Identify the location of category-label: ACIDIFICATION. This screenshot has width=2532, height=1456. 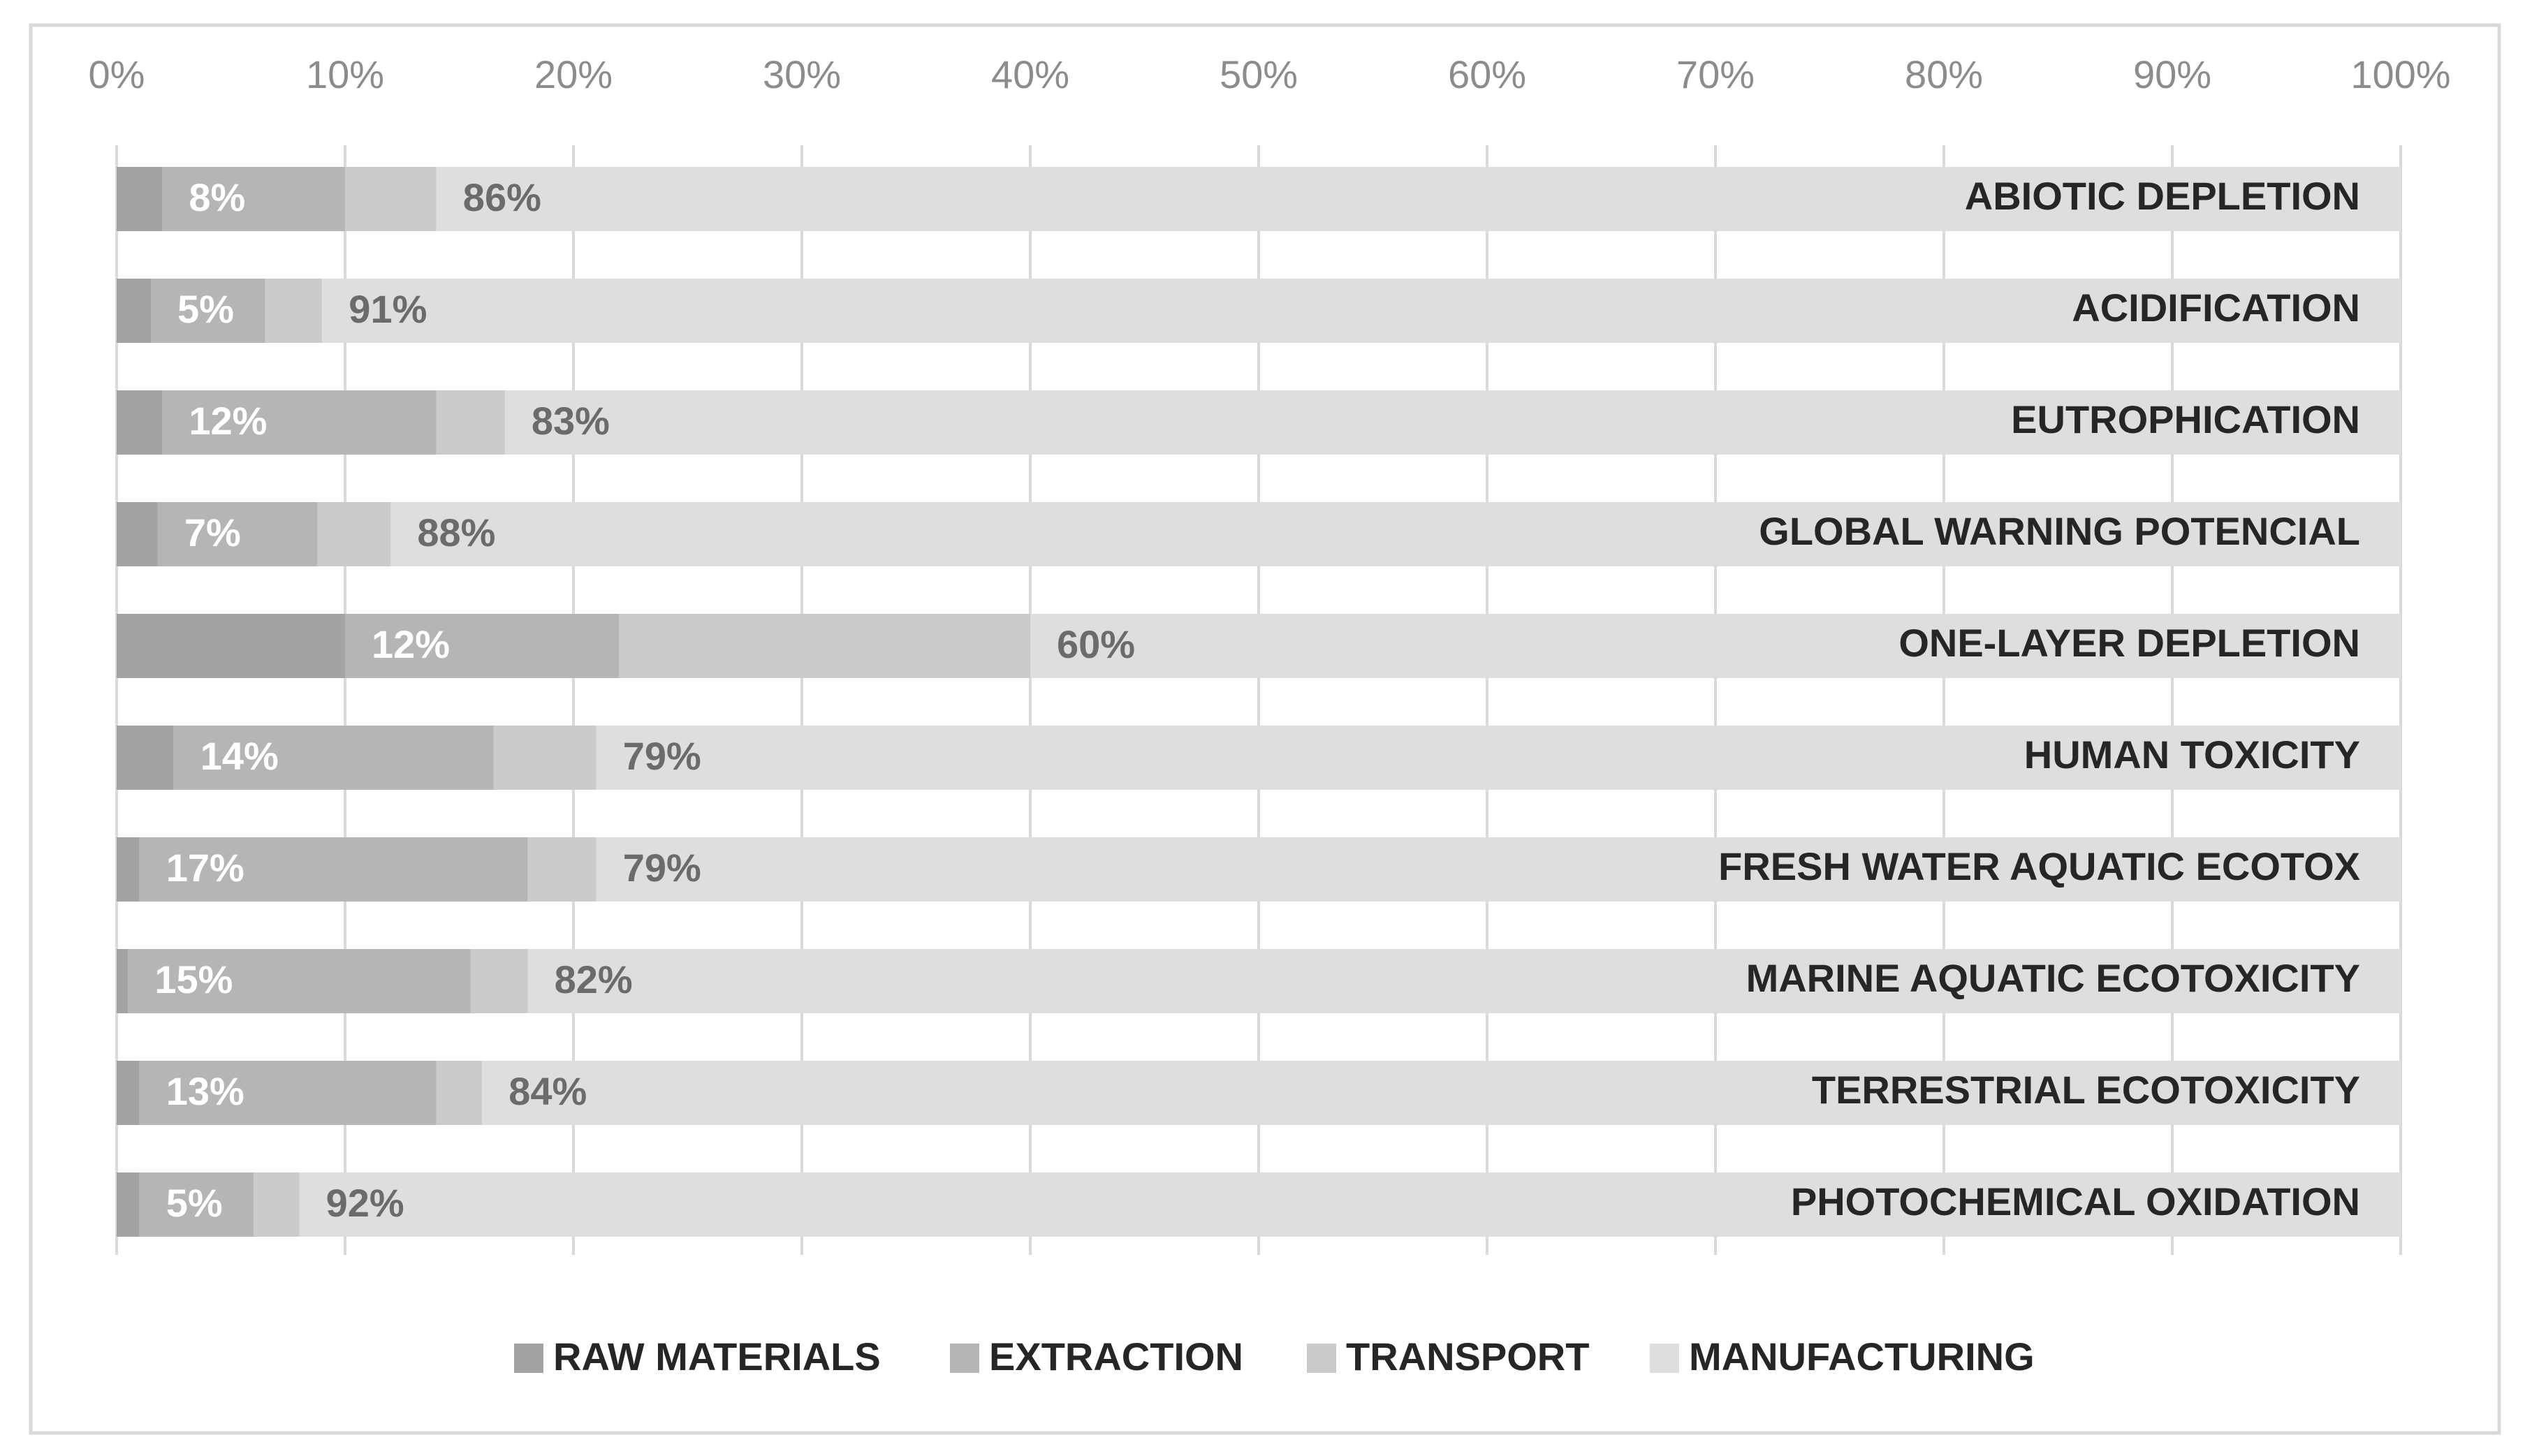
(2216, 308).